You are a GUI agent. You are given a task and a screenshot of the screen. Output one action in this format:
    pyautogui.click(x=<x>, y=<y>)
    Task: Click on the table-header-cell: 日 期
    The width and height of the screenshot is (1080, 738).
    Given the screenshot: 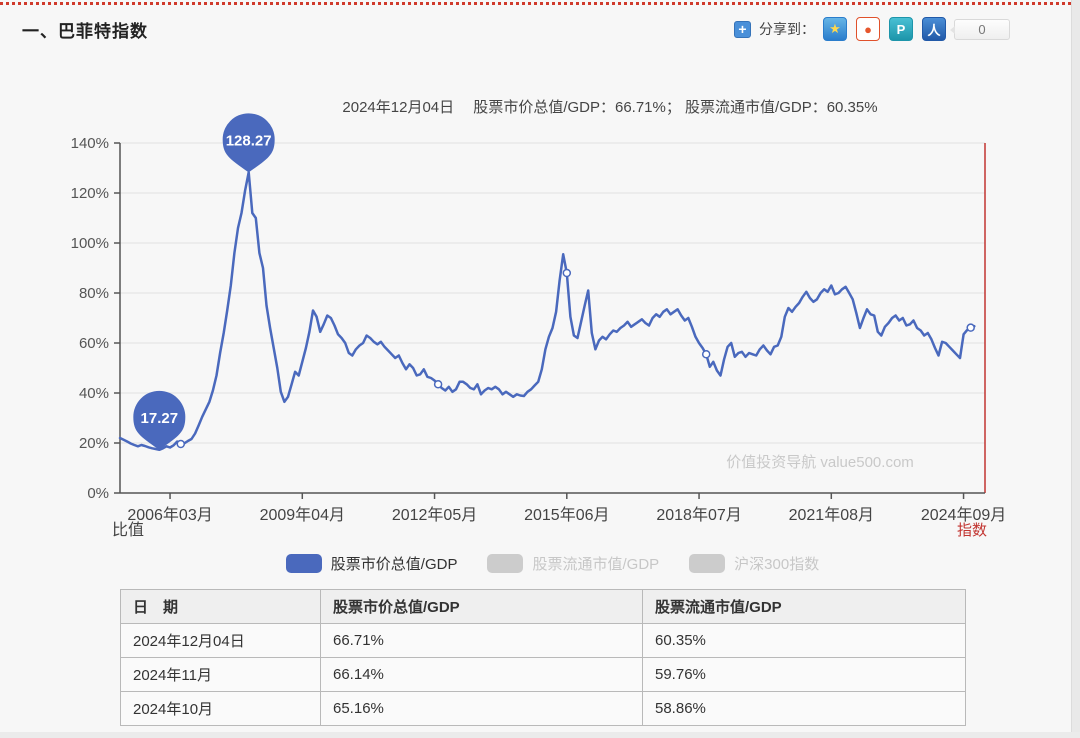 What is the action you would take?
    pyautogui.click(x=220, y=606)
    